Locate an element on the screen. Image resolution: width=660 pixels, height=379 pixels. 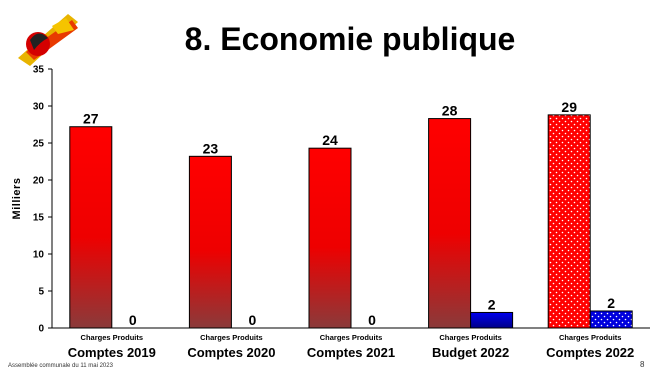
y-tick-label: 0 is located at coordinates (41, 329).